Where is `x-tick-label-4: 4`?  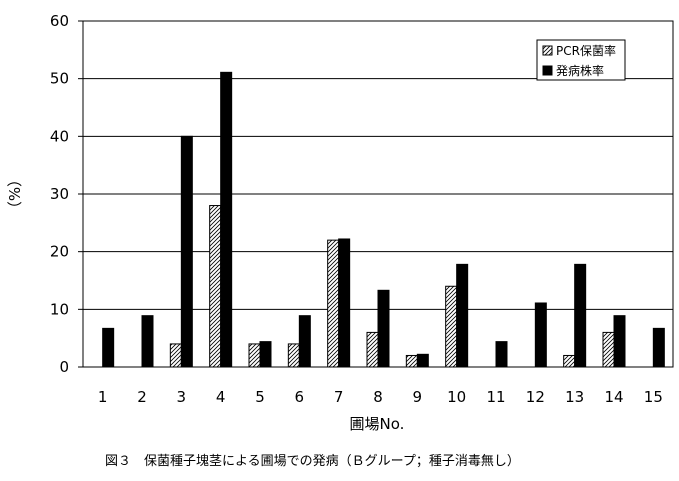 x-tick-label-4: 4 is located at coordinates (221, 397).